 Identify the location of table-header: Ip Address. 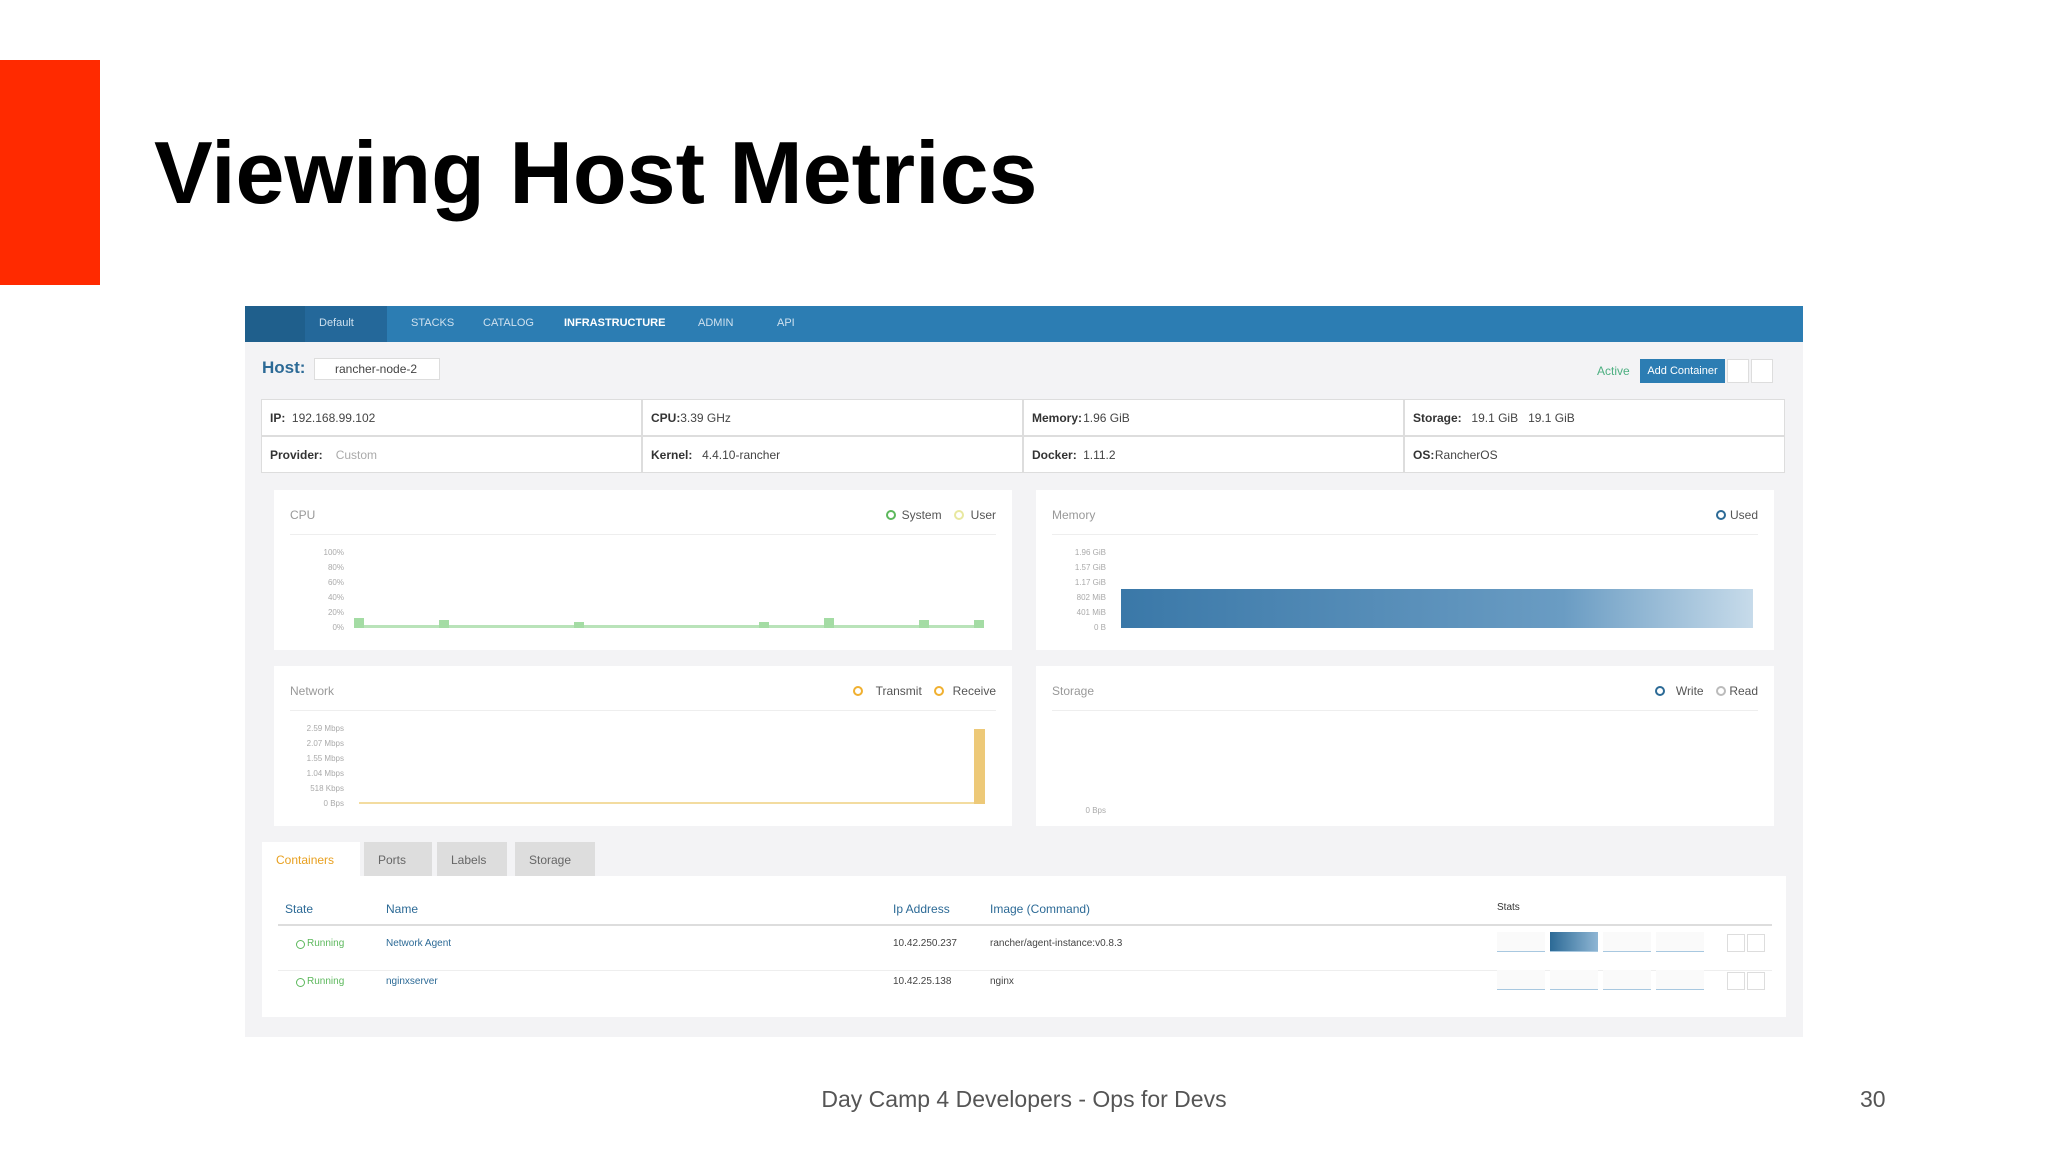
(921, 909).